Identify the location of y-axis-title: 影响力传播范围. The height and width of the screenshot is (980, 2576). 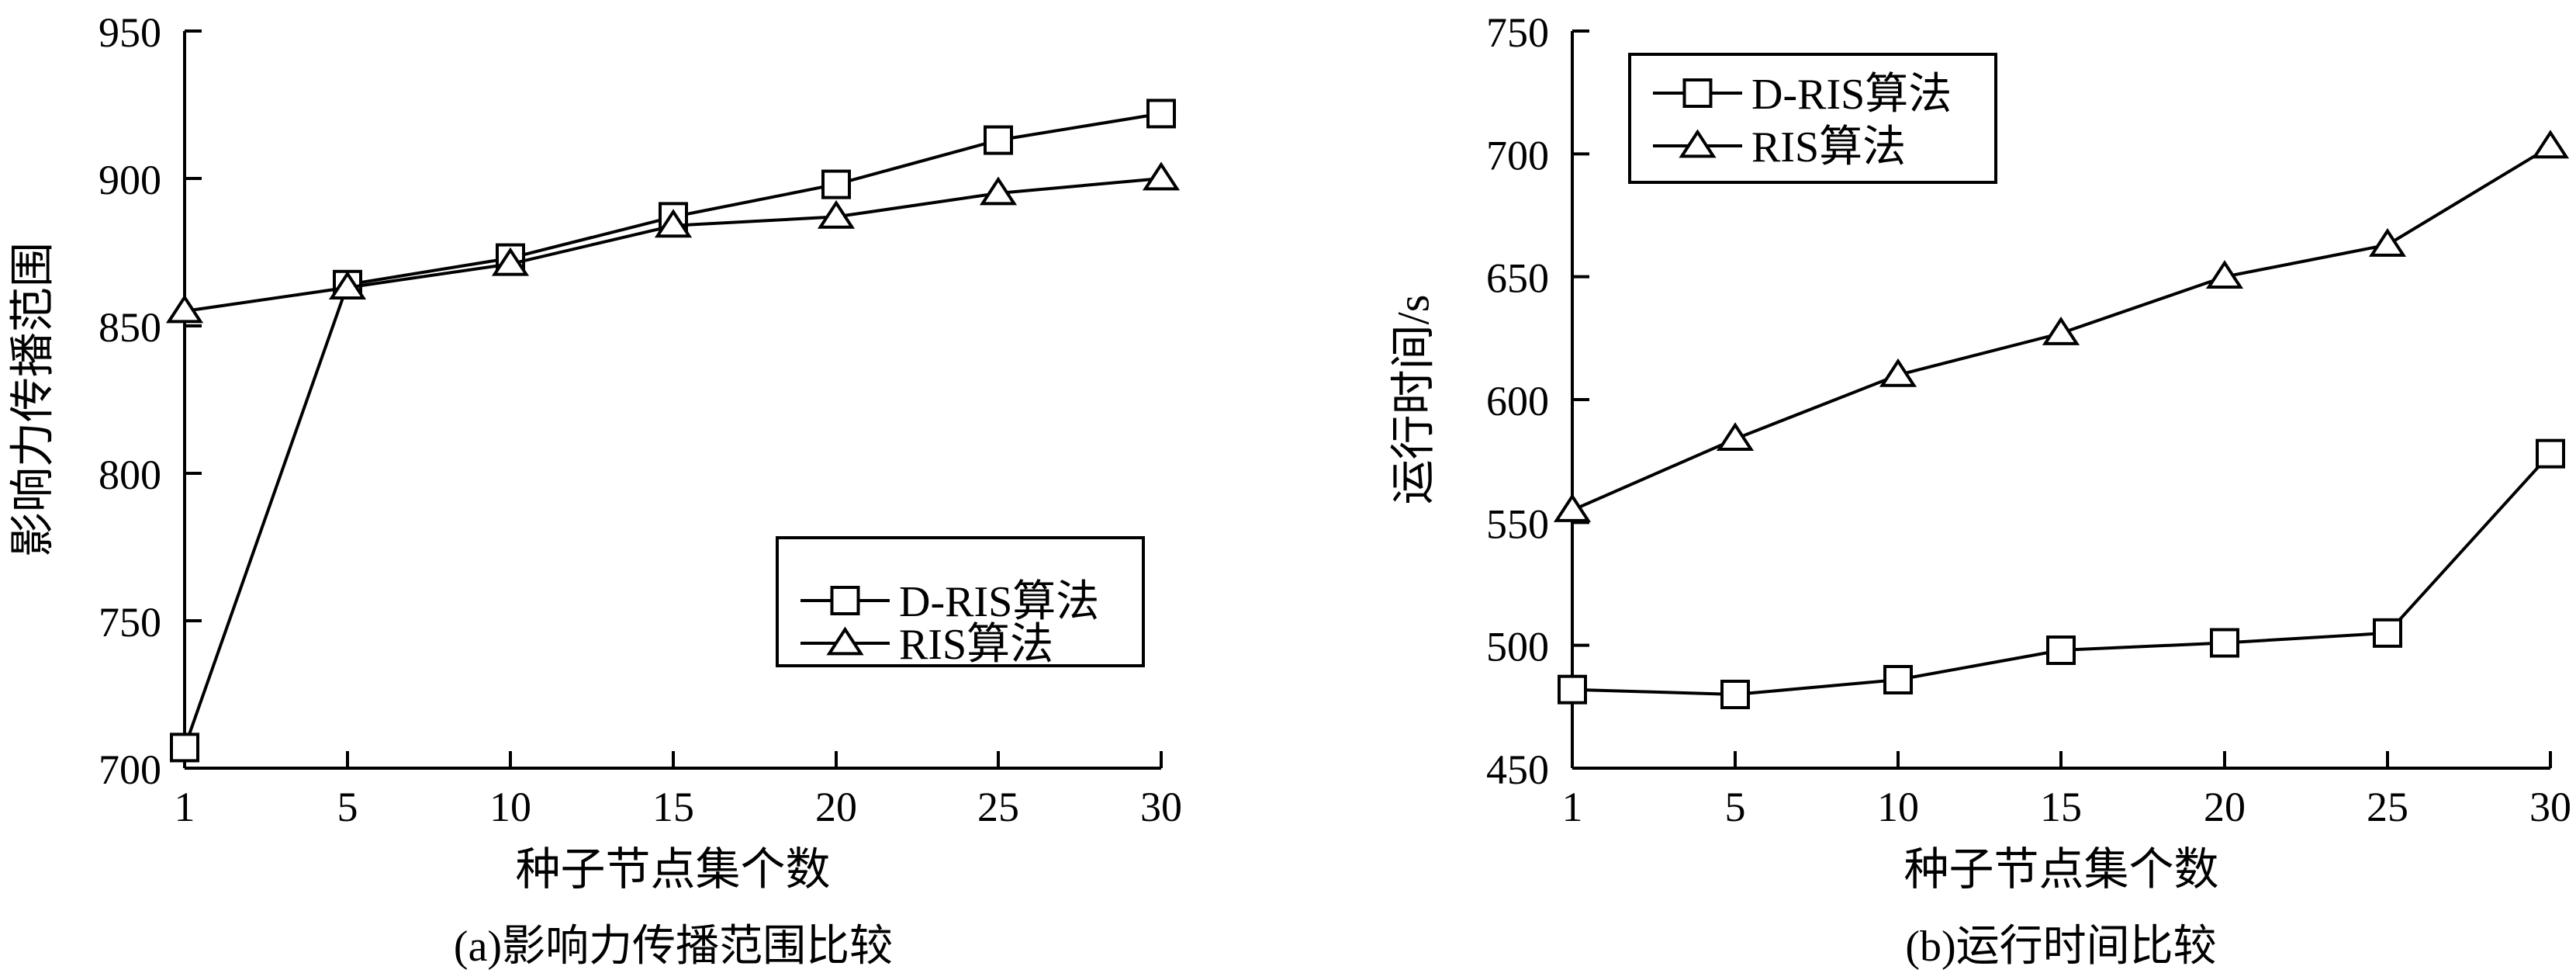
(32, 399).